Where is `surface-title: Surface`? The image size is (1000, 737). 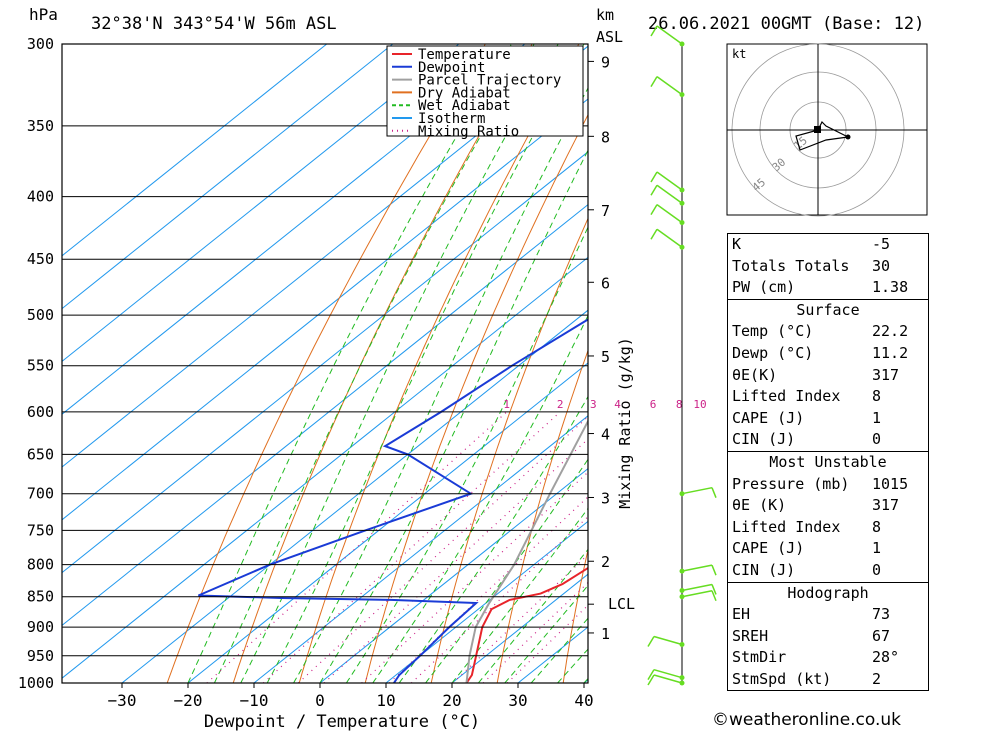 surface-title: Surface is located at coordinates (828, 310).